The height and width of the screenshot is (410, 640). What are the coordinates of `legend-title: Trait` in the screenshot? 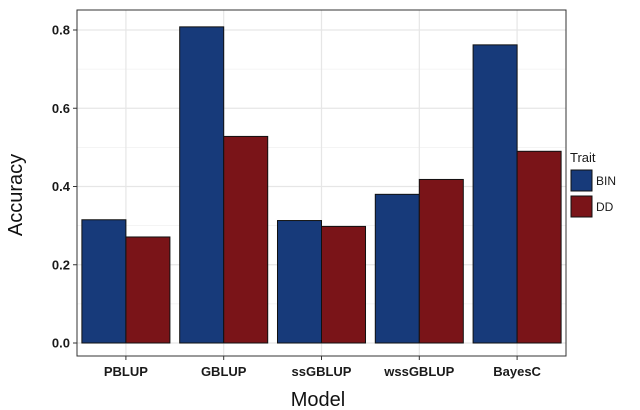 It's located at (583, 157).